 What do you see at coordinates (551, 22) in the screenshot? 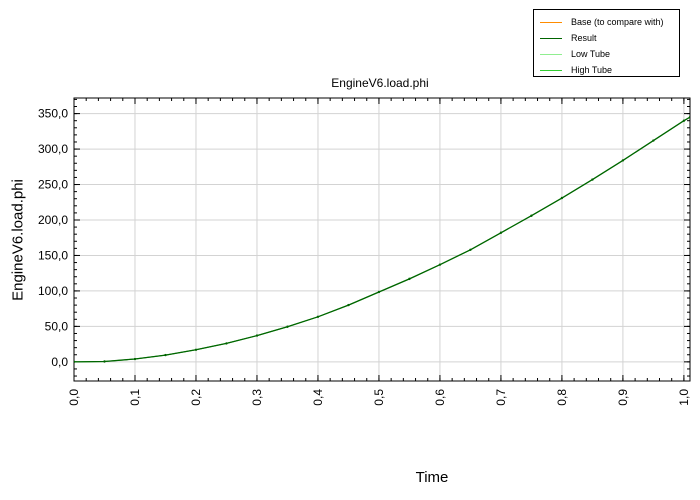
I see `legend-swatch-base` at bounding box center [551, 22].